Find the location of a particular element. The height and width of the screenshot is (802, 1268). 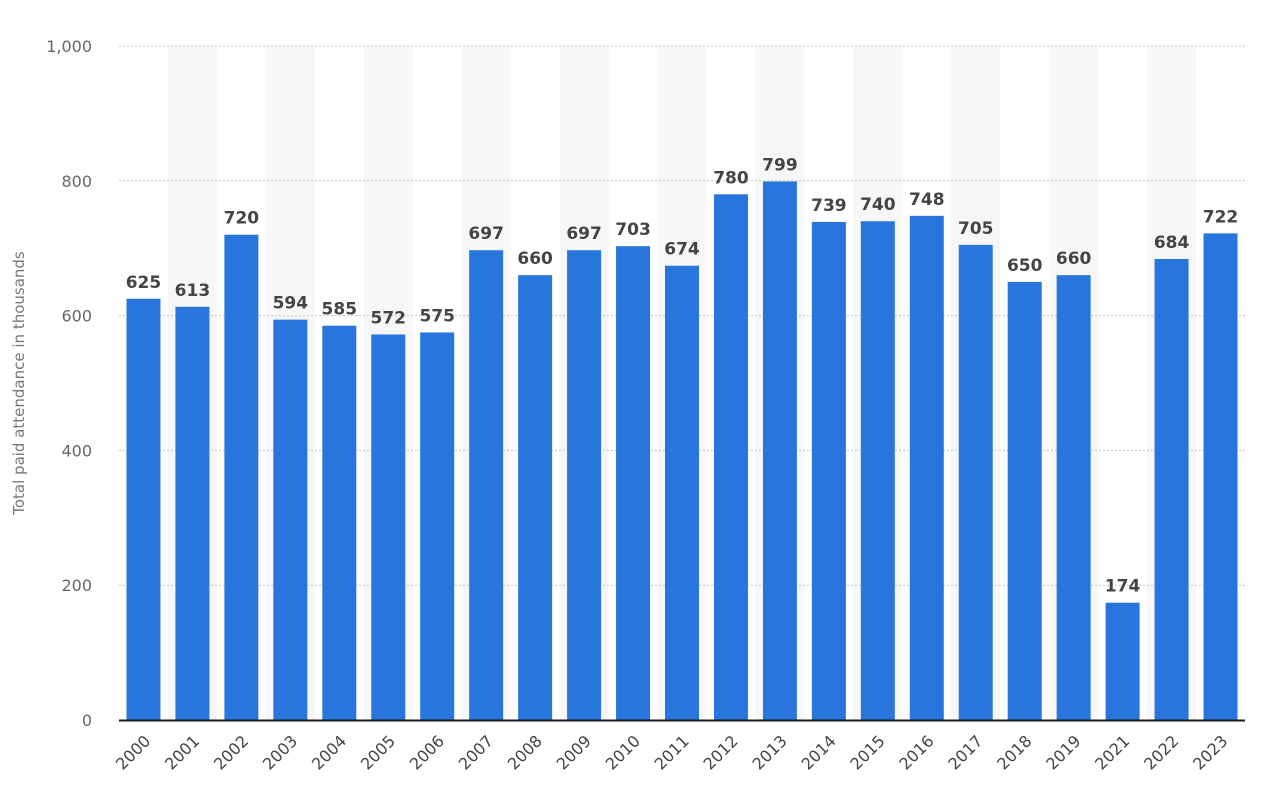

data-label: 780 is located at coordinates (731, 178).